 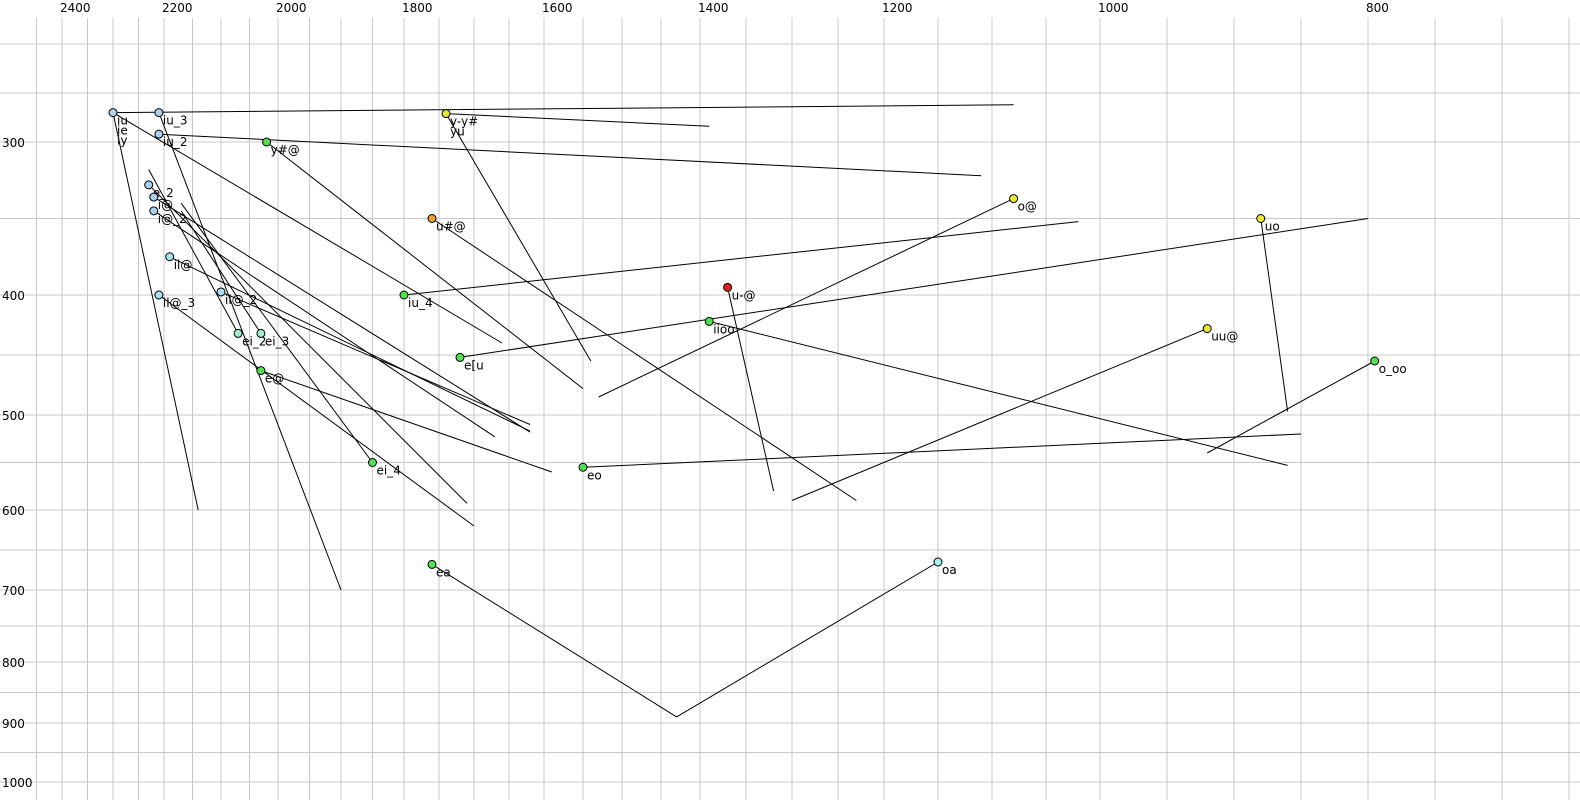 What do you see at coordinates (443, 572) in the screenshot?
I see `vowel-label: ea` at bounding box center [443, 572].